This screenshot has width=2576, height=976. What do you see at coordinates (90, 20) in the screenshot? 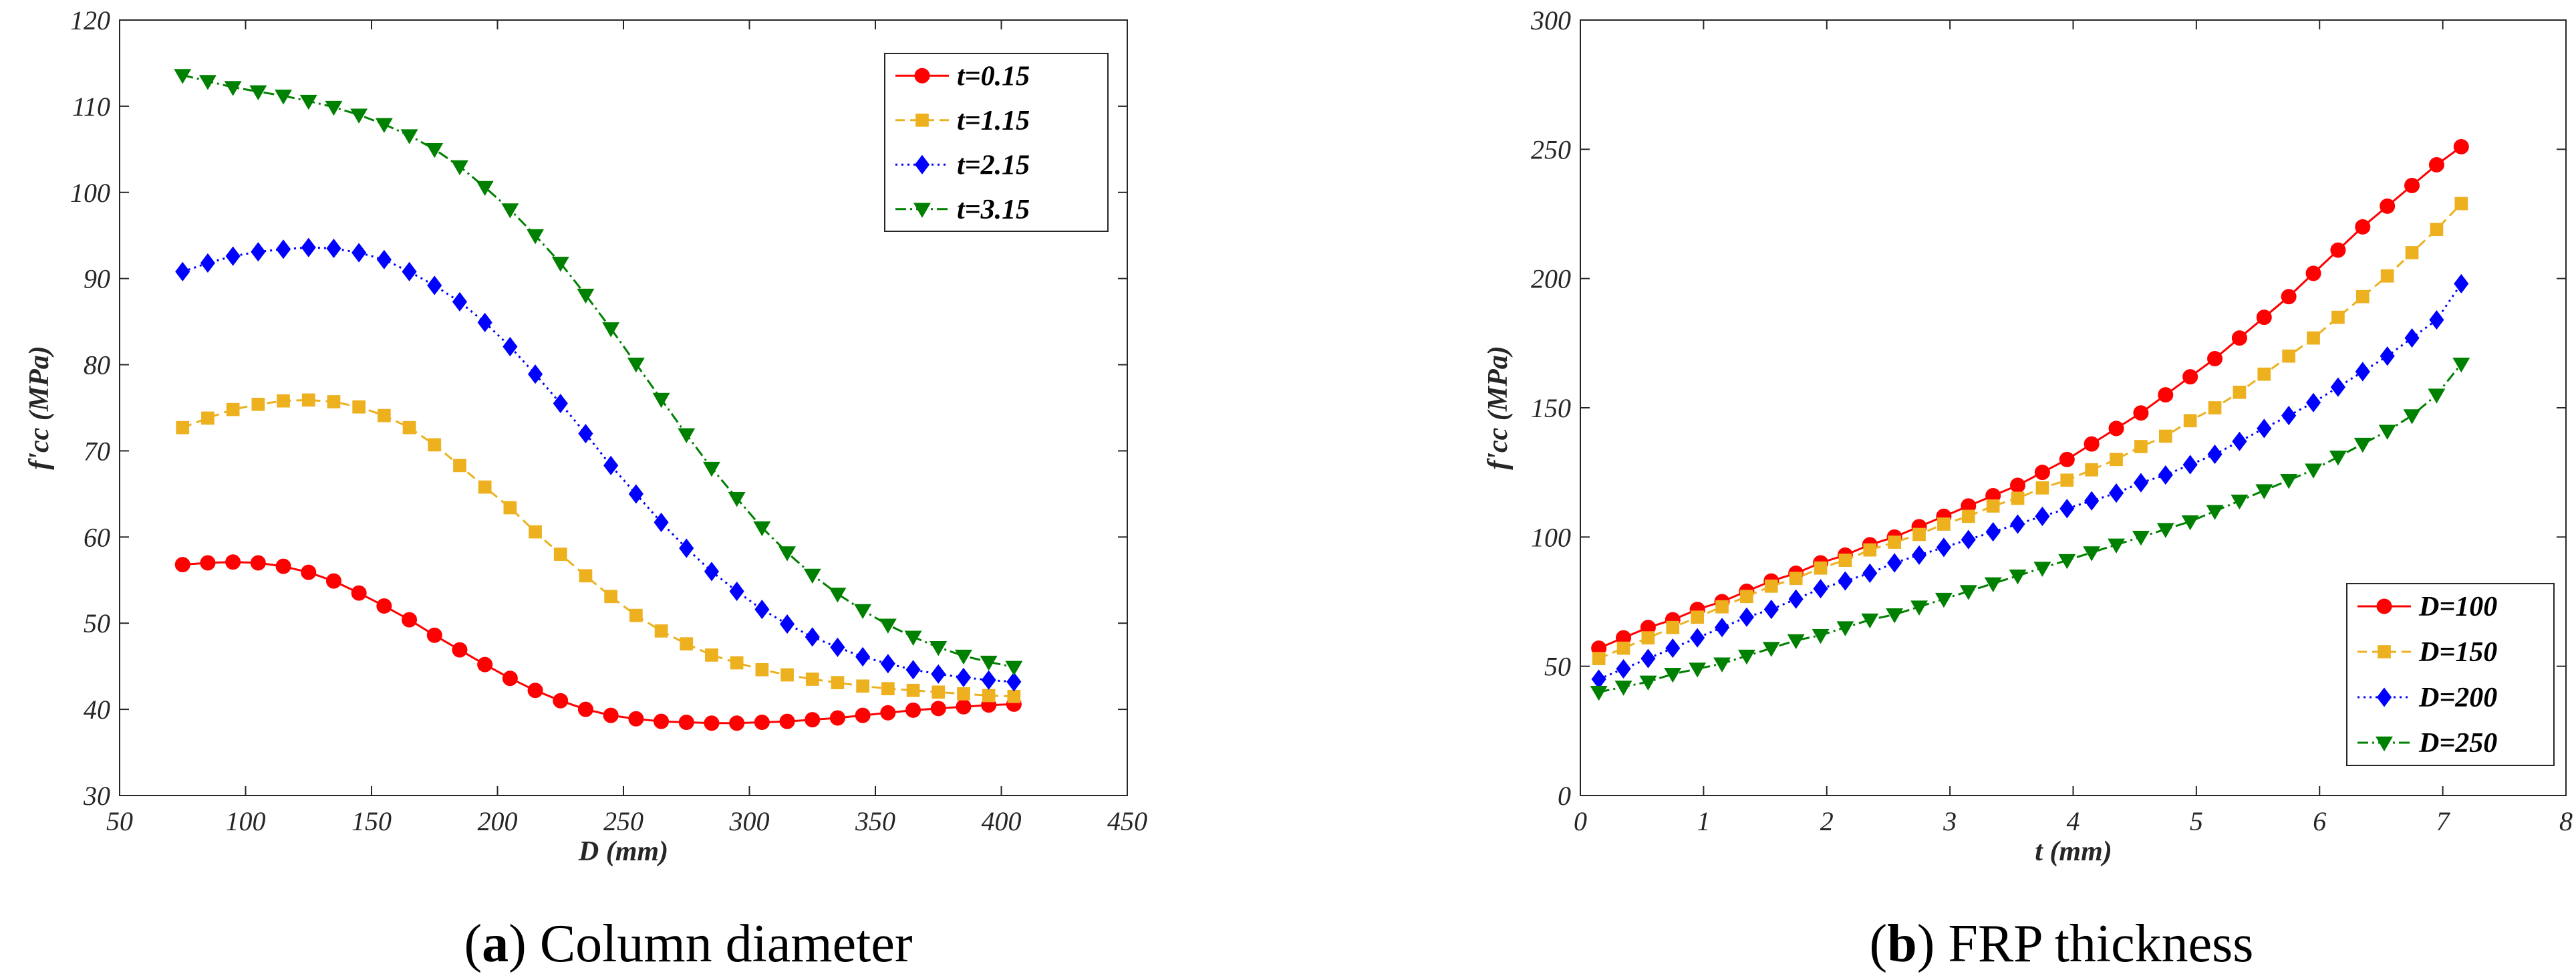
I see `y-tick-label: 120` at bounding box center [90, 20].